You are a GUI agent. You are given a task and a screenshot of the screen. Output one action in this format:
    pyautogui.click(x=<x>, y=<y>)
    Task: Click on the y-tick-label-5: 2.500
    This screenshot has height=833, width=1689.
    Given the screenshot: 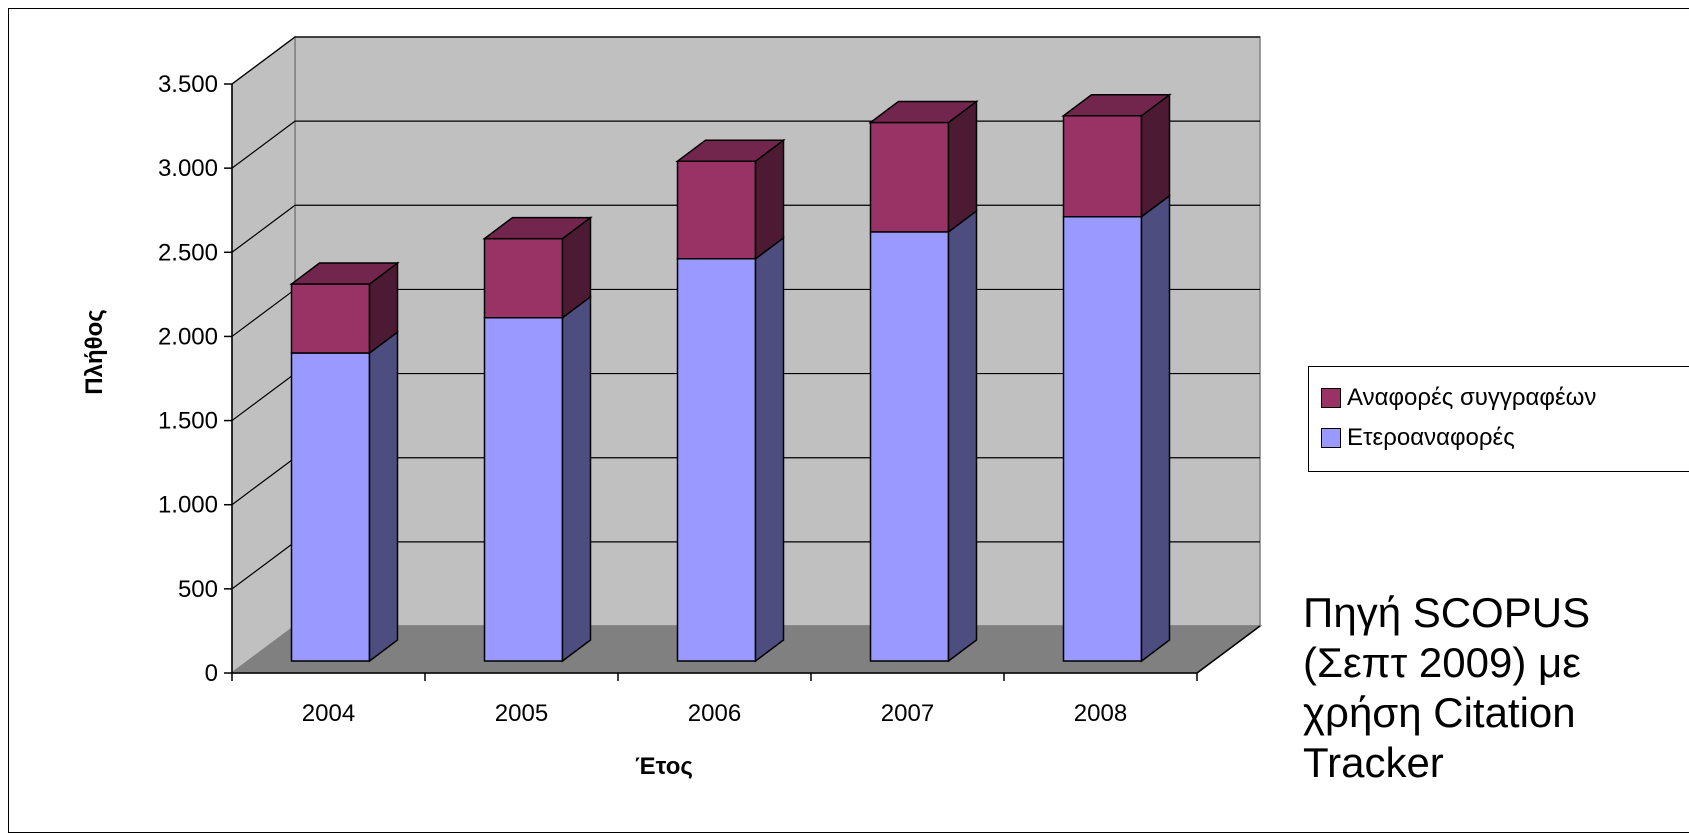 What is the action you would take?
    pyautogui.click(x=188, y=252)
    